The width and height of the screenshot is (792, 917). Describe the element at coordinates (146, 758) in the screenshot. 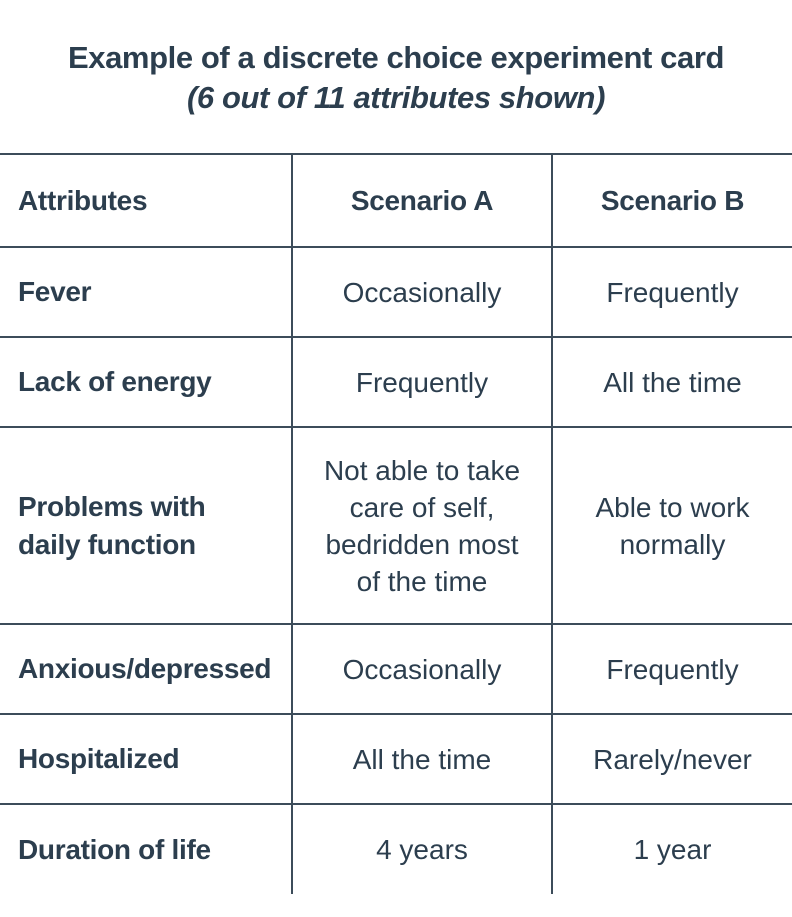

I see `attribute-label: Hospitalized` at that location.